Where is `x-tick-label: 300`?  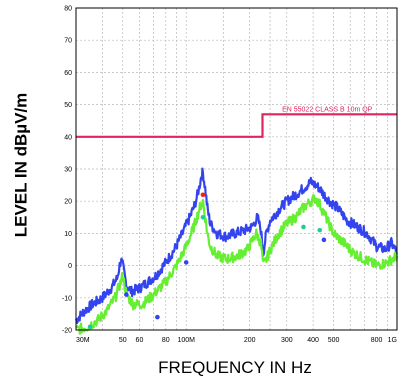 x-tick-label: 300 is located at coordinates (287, 340).